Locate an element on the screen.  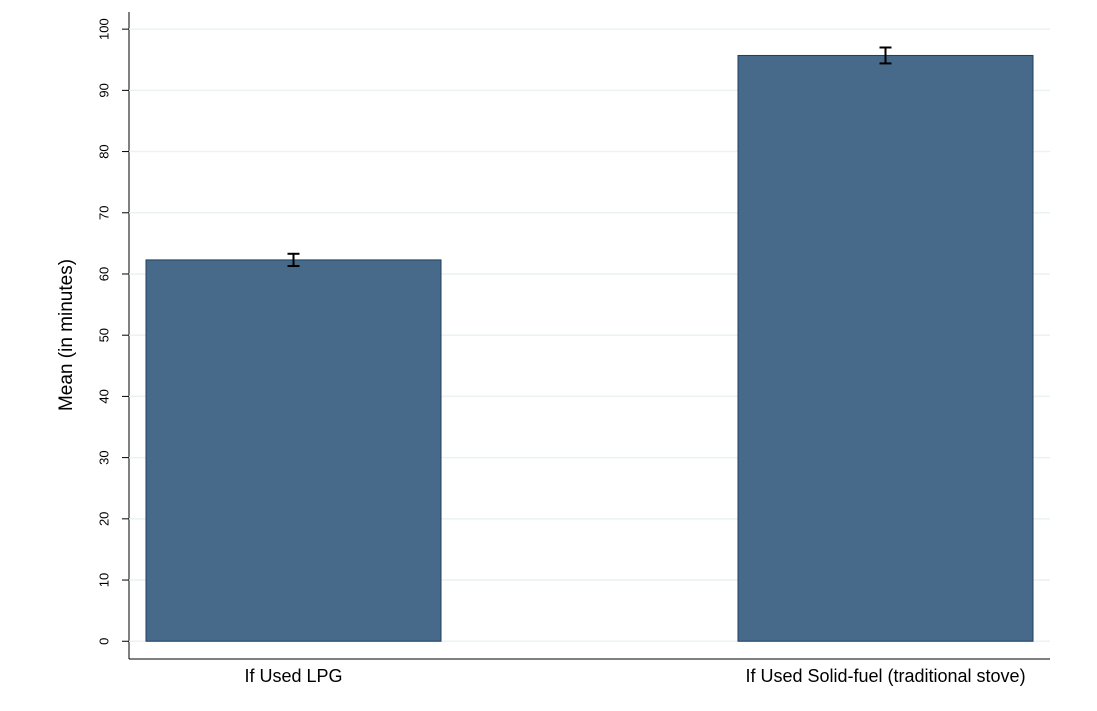
y-tick-label: 70 is located at coordinates (103, 213).